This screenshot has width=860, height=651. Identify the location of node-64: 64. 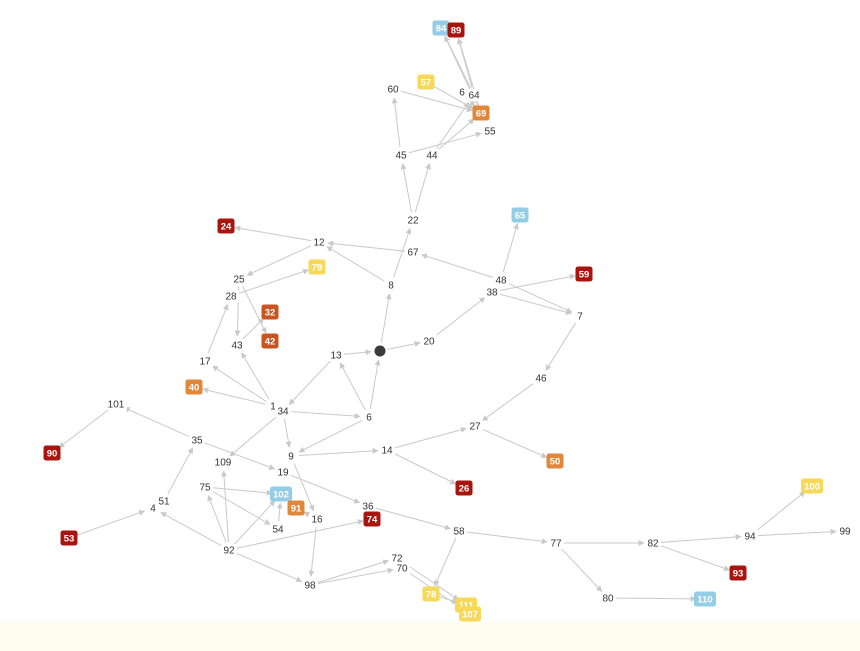
(474, 95).